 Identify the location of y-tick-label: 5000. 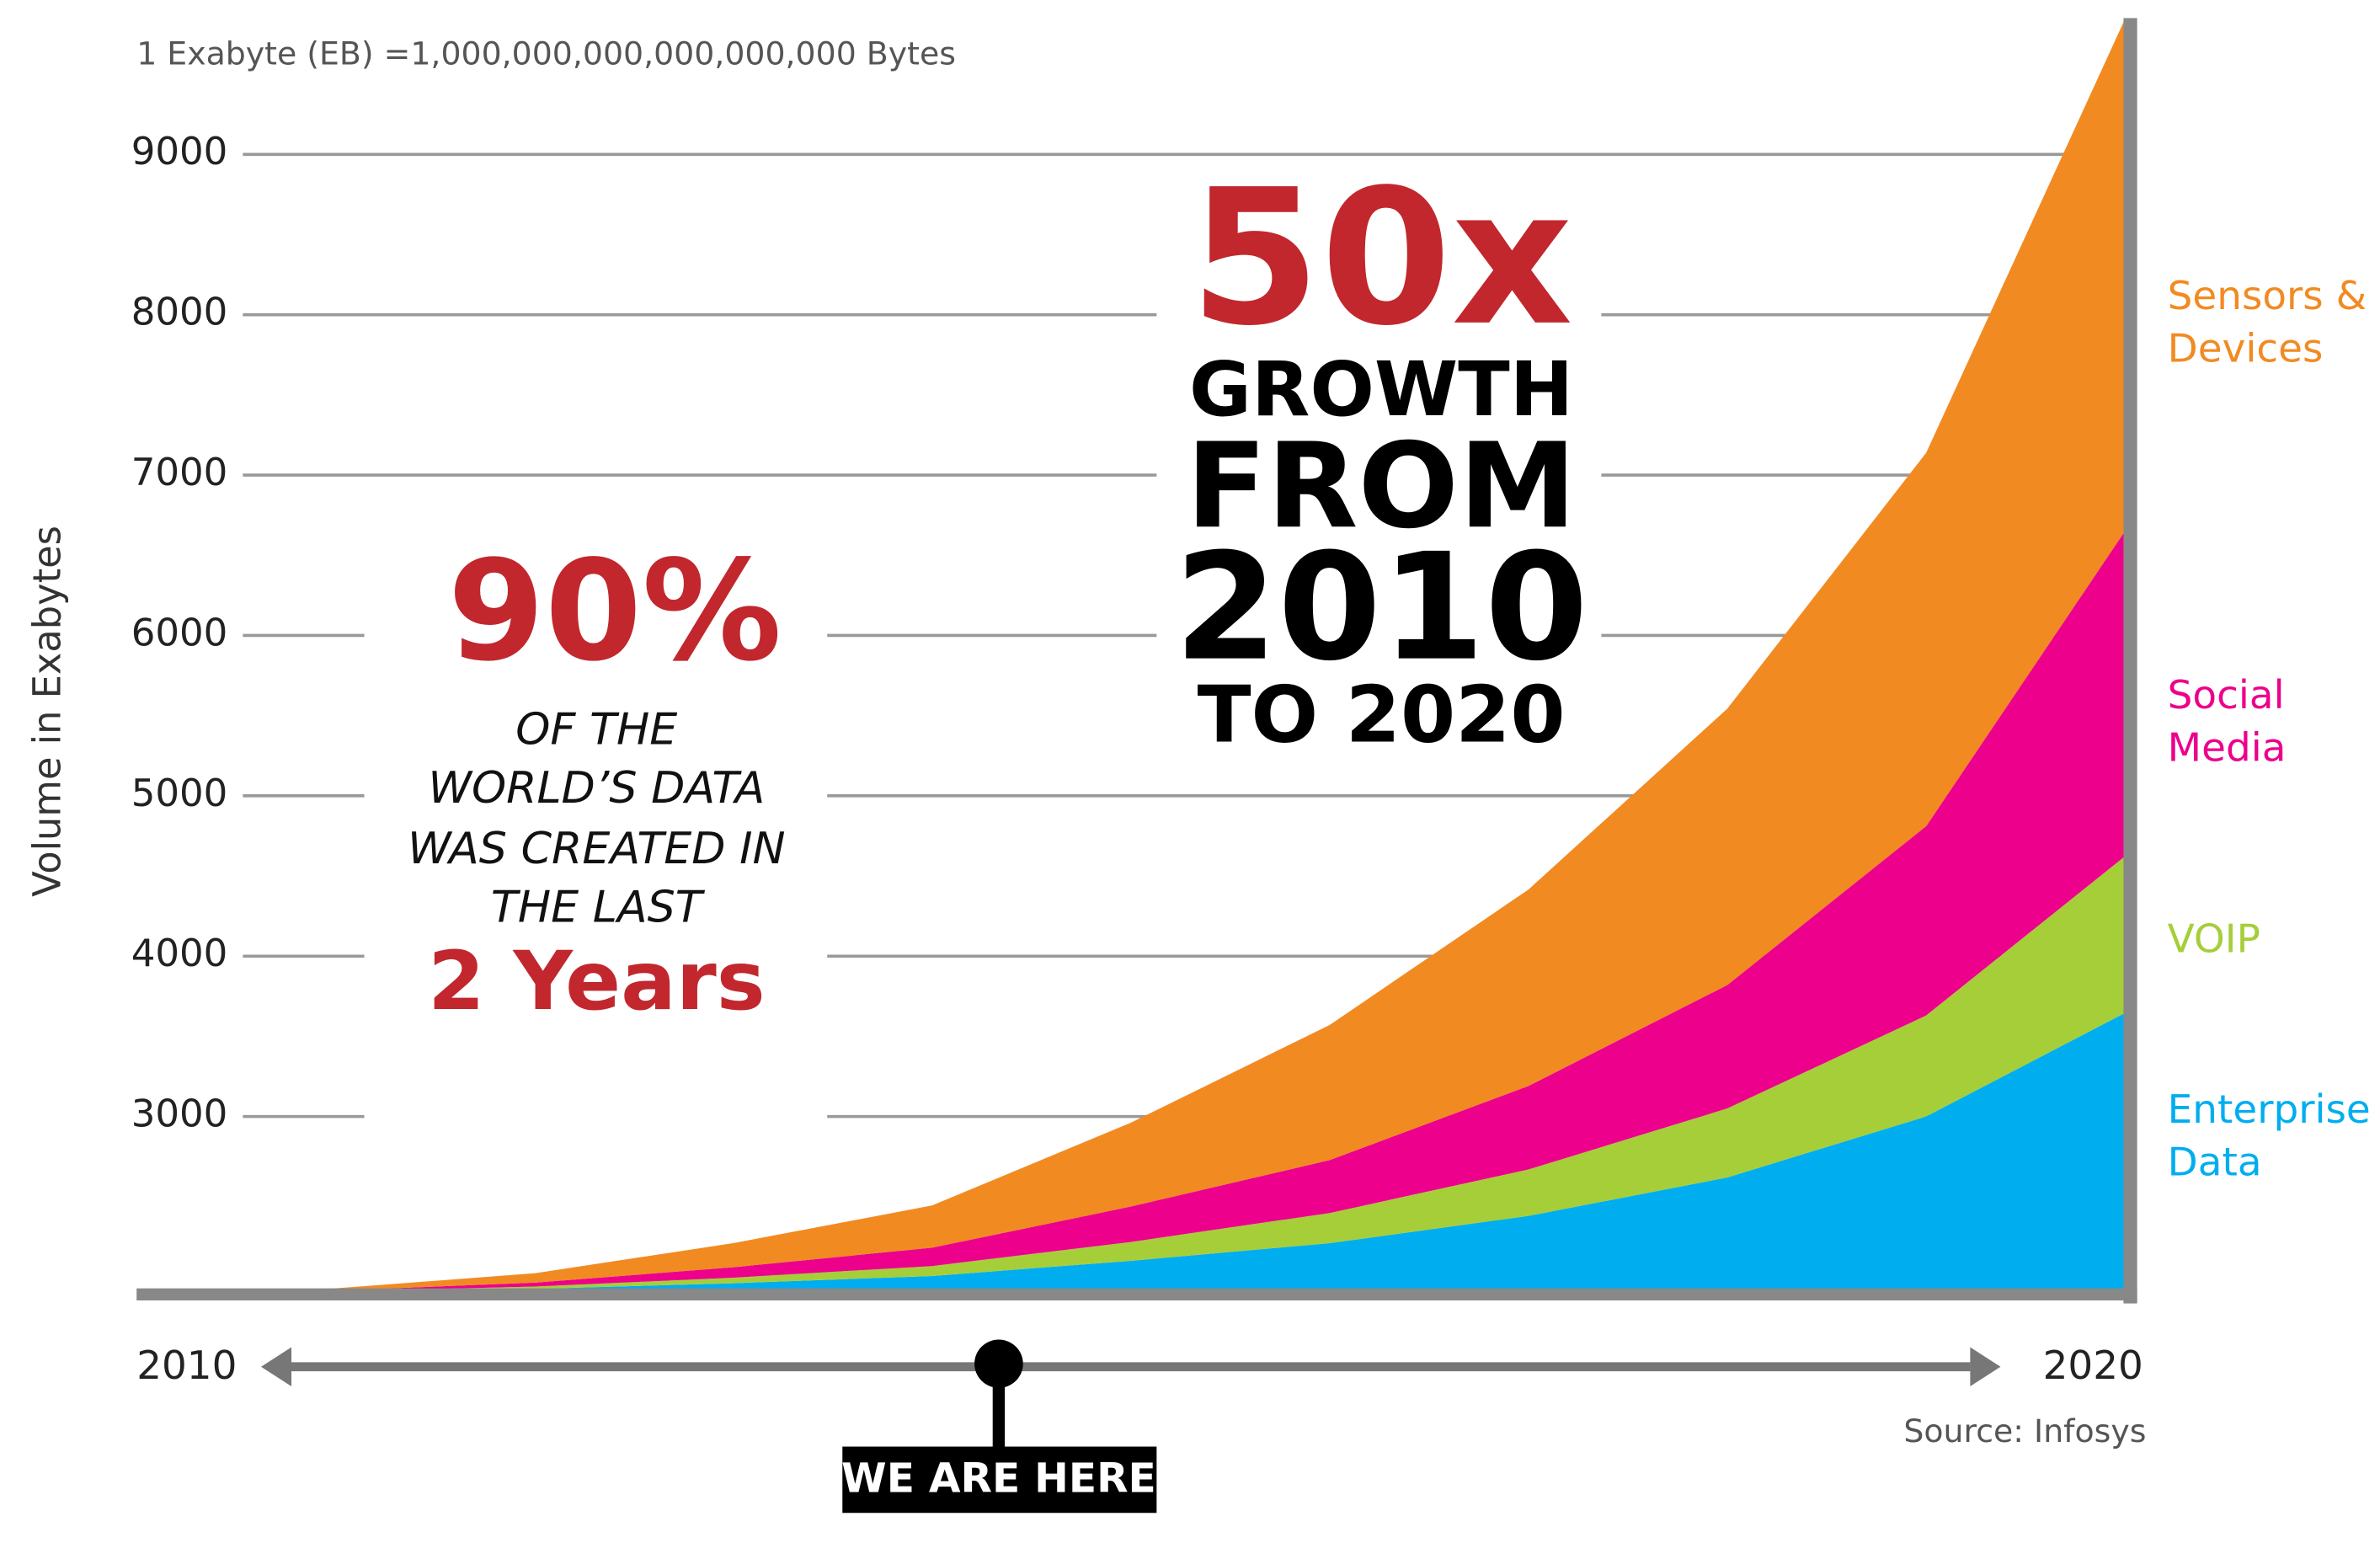
(179, 793).